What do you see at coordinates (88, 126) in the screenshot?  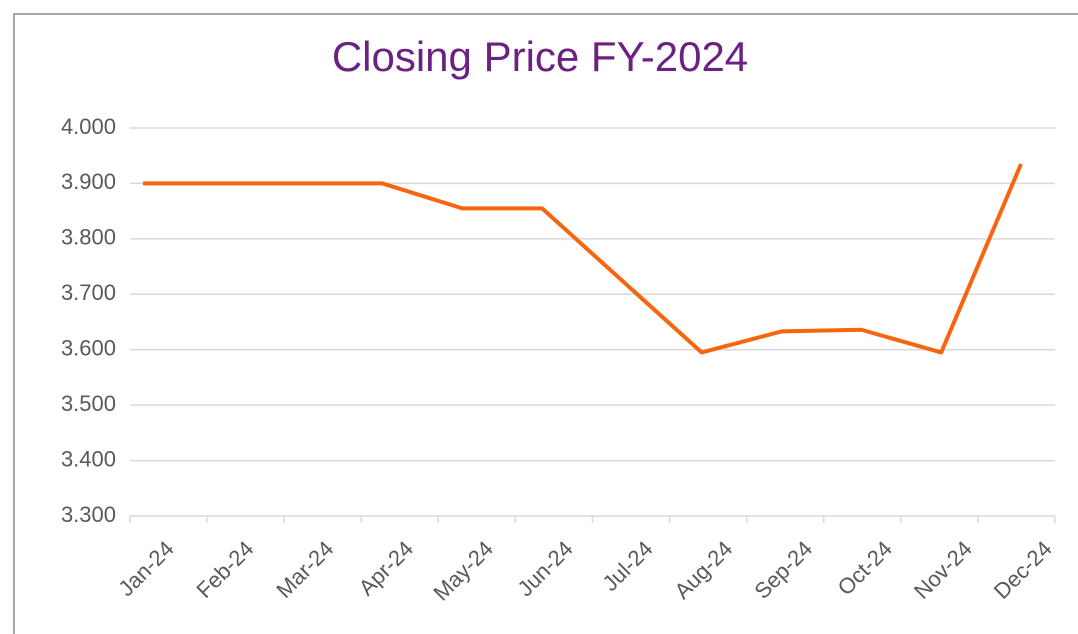 I see `y-tick-label: 4.000` at bounding box center [88, 126].